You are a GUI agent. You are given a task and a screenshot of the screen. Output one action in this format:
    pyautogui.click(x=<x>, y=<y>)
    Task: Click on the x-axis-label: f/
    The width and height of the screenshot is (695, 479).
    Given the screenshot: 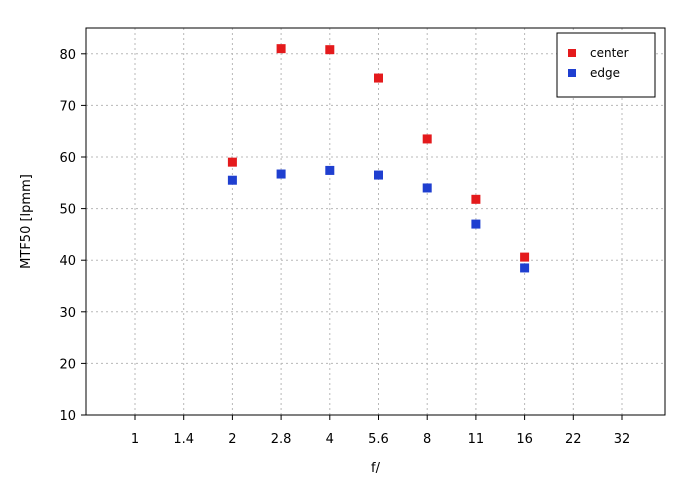 What is the action you would take?
    pyautogui.click(x=376, y=468)
    